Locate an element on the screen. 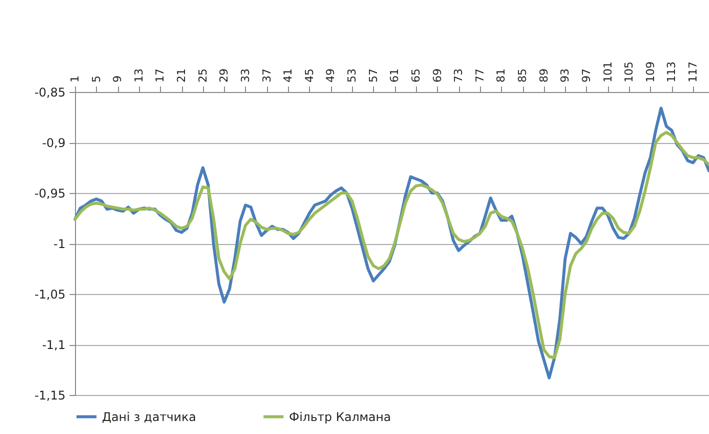 The height and width of the screenshot is (434, 709). x-tick-label: 73 is located at coordinates (459, 75).